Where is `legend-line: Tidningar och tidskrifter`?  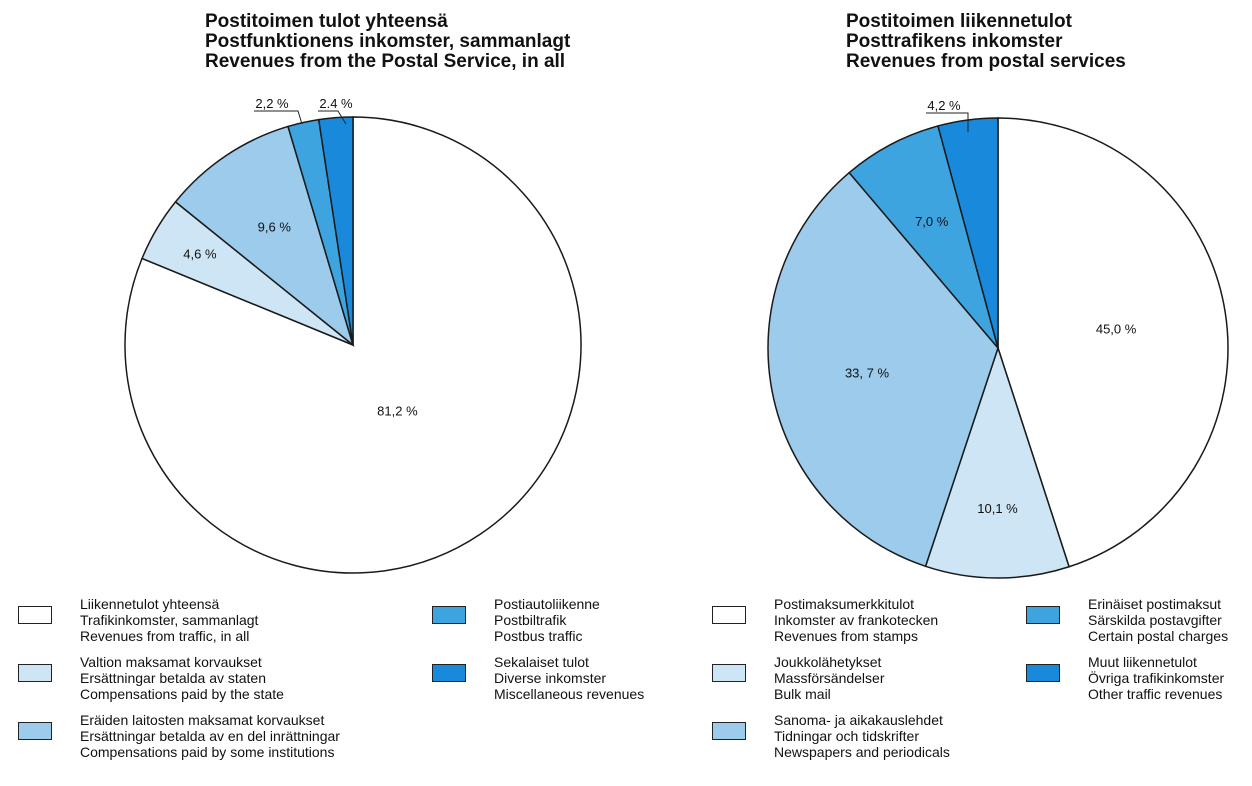
legend-line: Tidningar och tidskrifter is located at coordinates (846, 736).